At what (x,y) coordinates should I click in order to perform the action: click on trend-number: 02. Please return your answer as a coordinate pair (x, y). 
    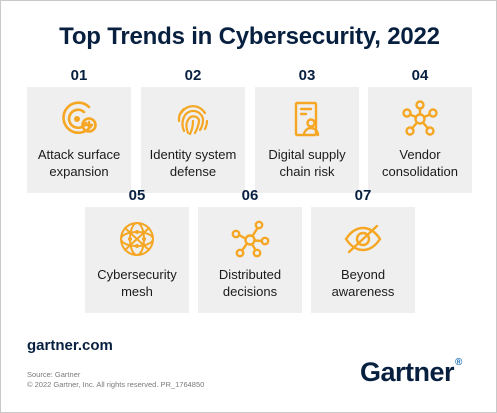
    Looking at the image, I should click on (193, 75).